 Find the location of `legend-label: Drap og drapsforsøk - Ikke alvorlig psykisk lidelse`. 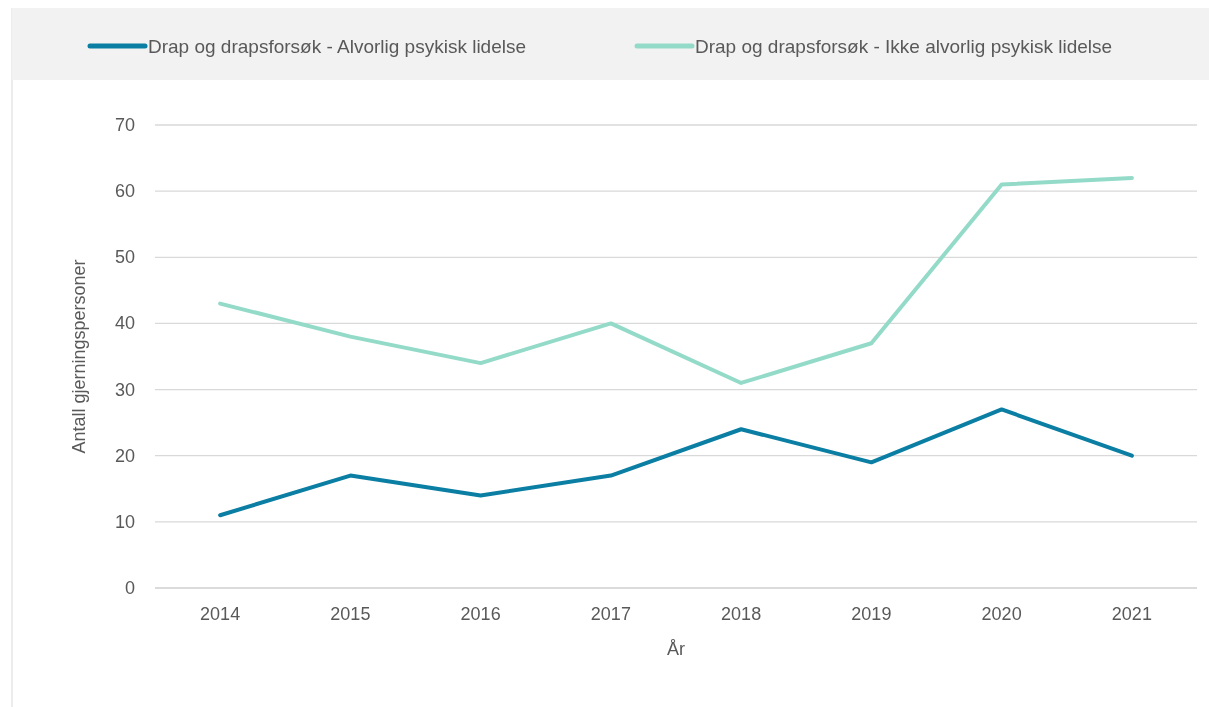

legend-label: Drap og drapsforsøk - Ikke alvorlig psykisk lidelse is located at coordinates (904, 46).